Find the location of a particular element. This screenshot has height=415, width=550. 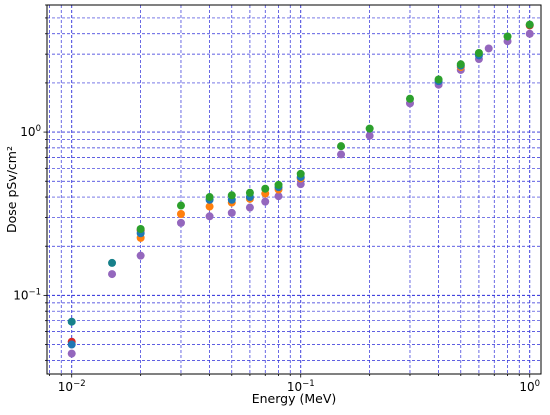

y-tick-label: 10⁻¹ is located at coordinates (27, 294).